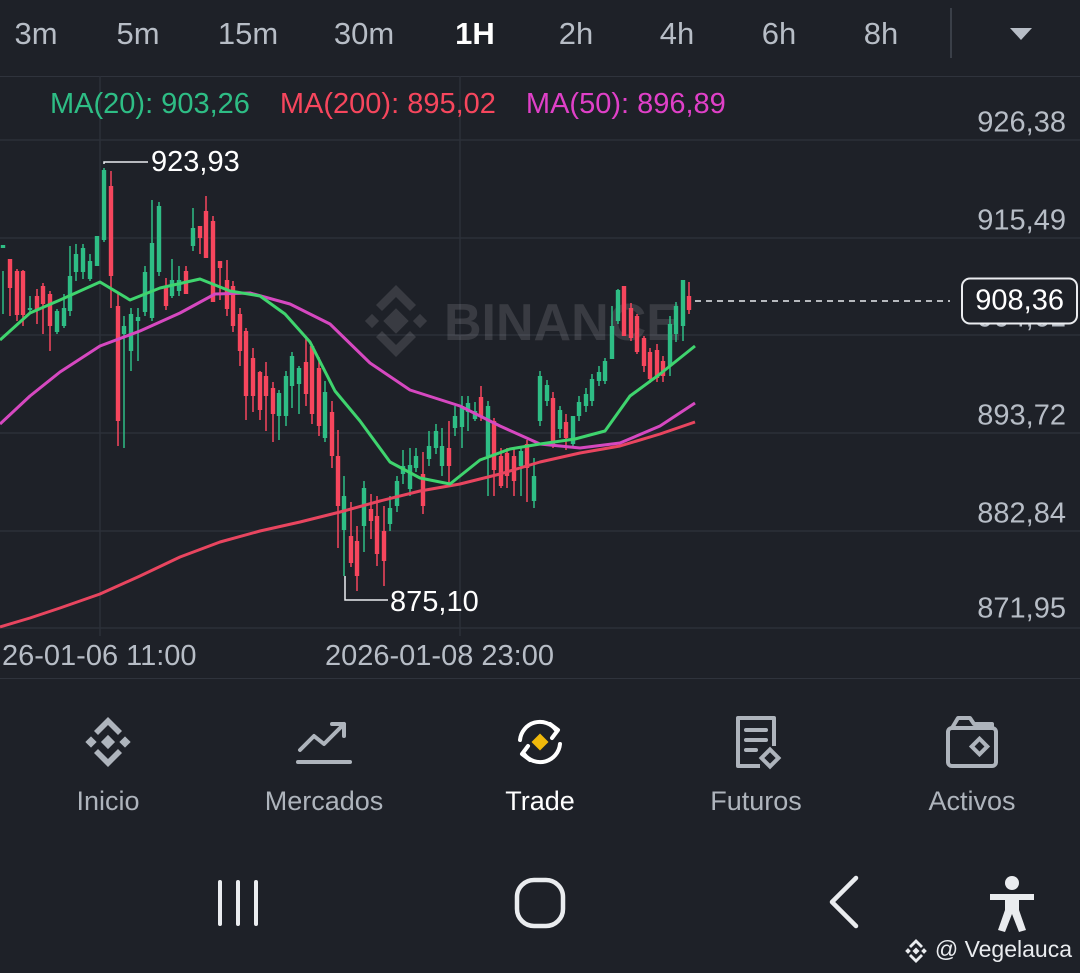 Image resolution: width=1080 pixels, height=973 pixels. What do you see at coordinates (916, 950) in the screenshot?
I see `binance-small-icon` at bounding box center [916, 950].